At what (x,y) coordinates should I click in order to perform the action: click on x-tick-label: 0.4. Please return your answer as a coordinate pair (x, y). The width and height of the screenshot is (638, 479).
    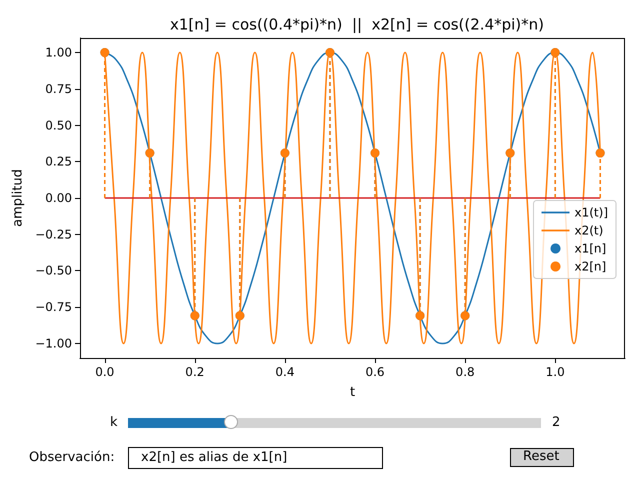
    Looking at the image, I should click on (284, 372).